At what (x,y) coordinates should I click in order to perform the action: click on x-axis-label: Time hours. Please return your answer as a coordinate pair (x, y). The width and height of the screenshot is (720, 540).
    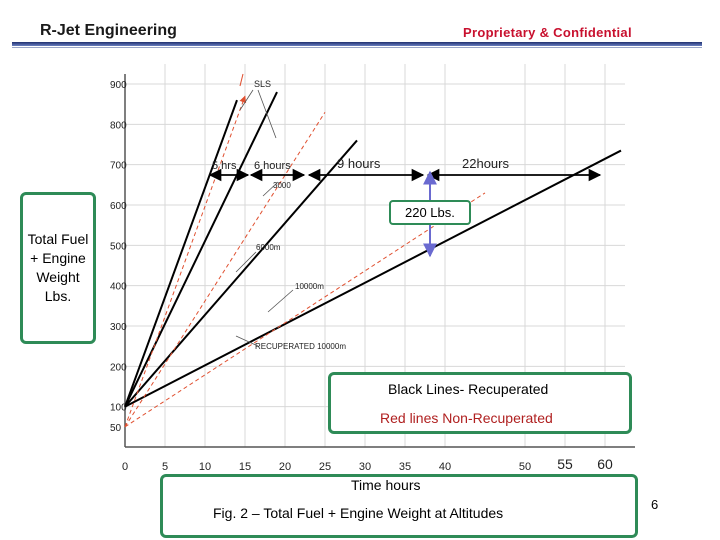
    Looking at the image, I should click on (386, 485).